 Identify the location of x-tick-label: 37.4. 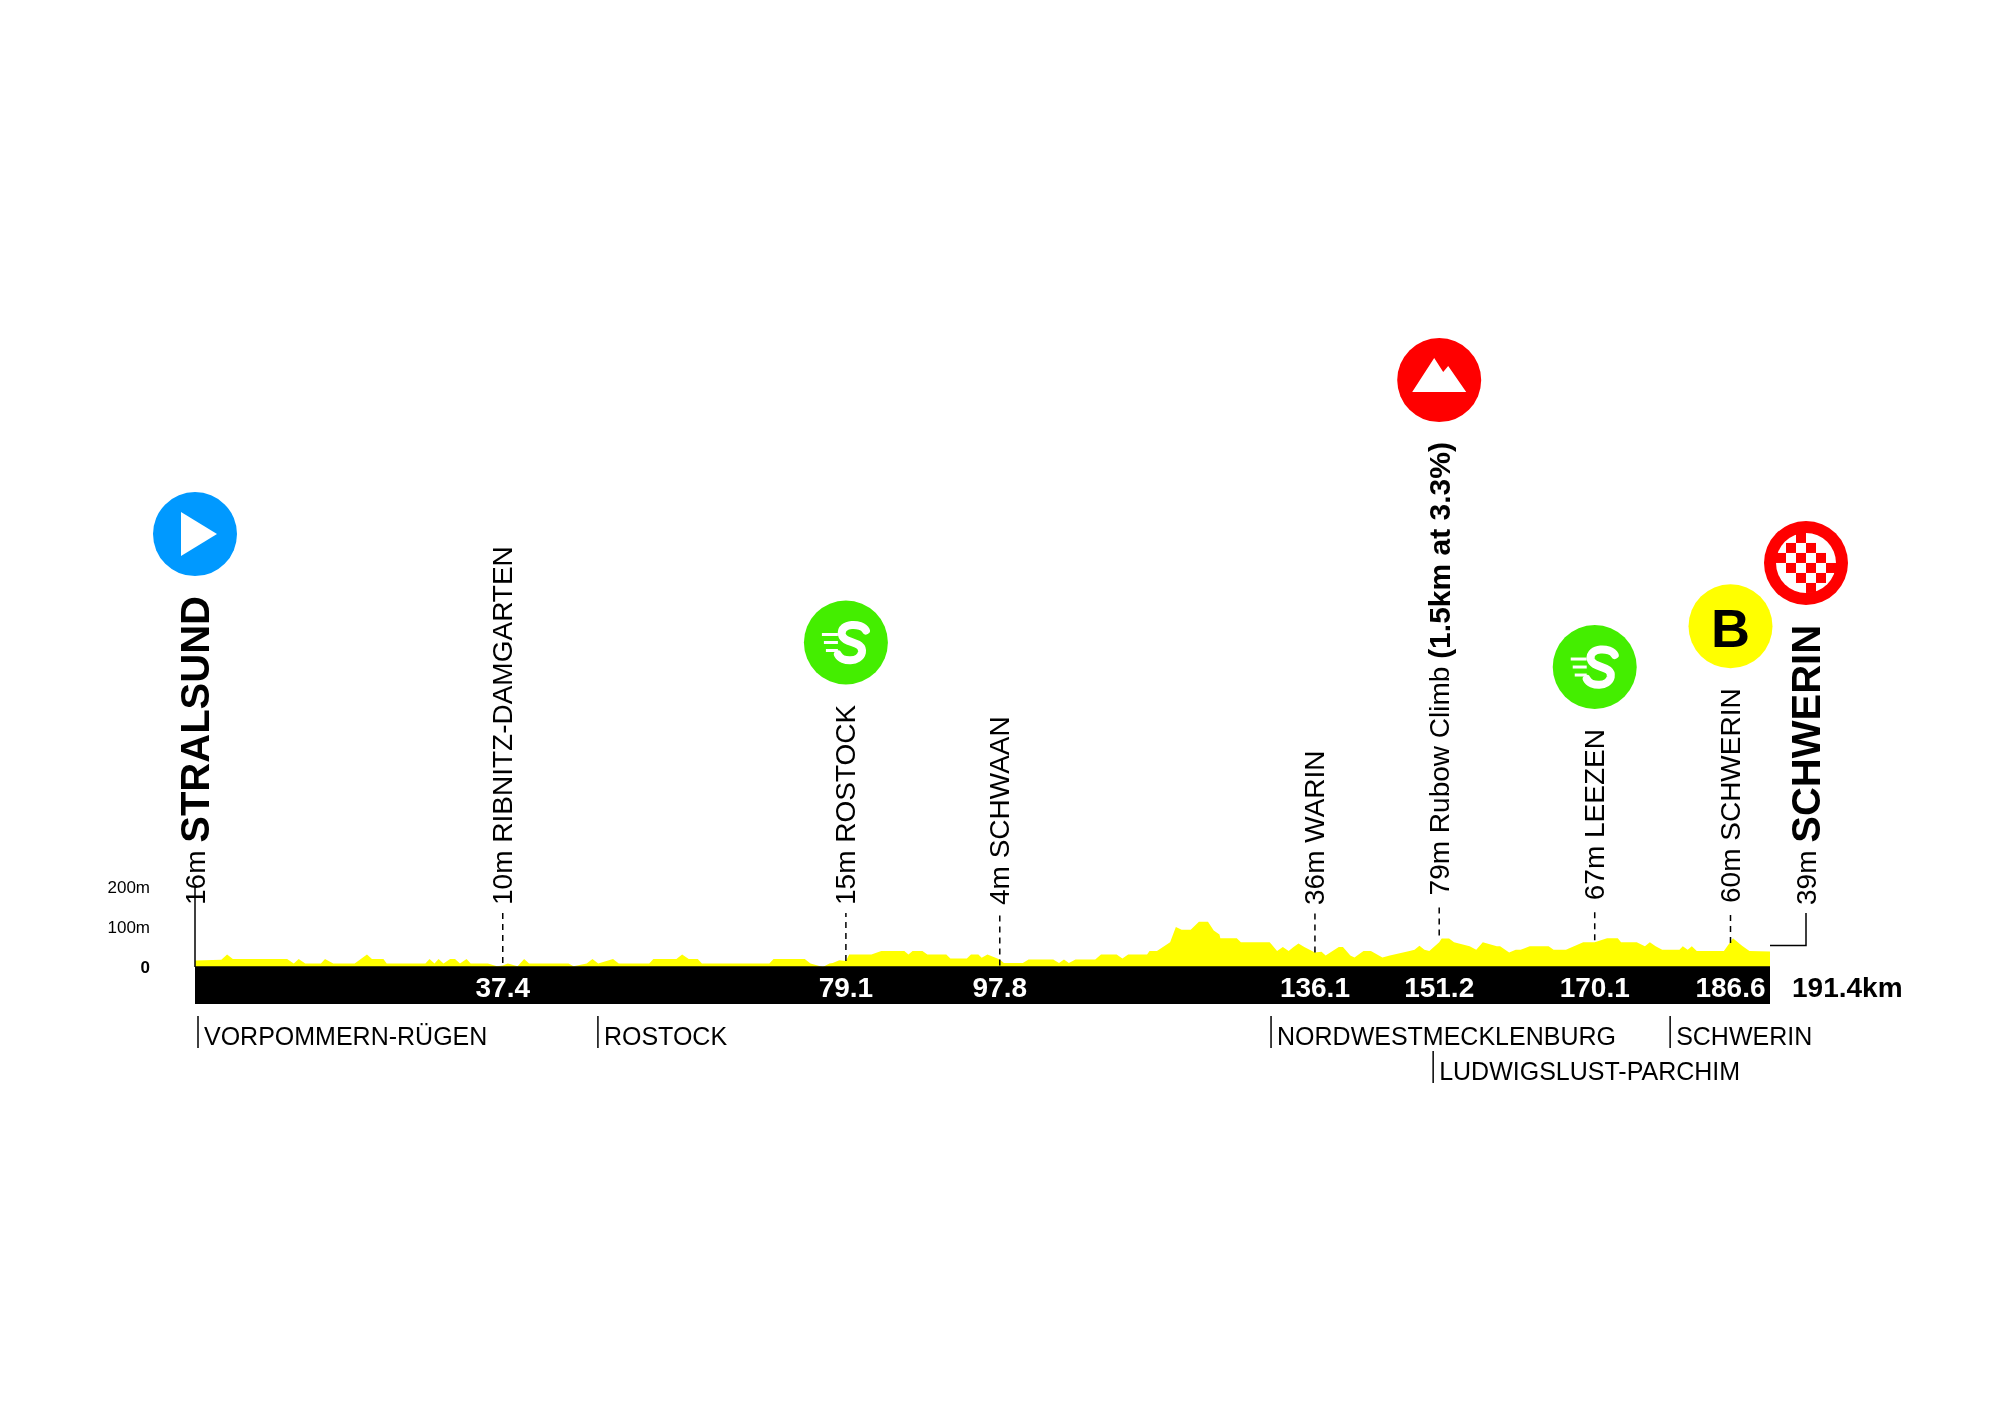
(503, 987).